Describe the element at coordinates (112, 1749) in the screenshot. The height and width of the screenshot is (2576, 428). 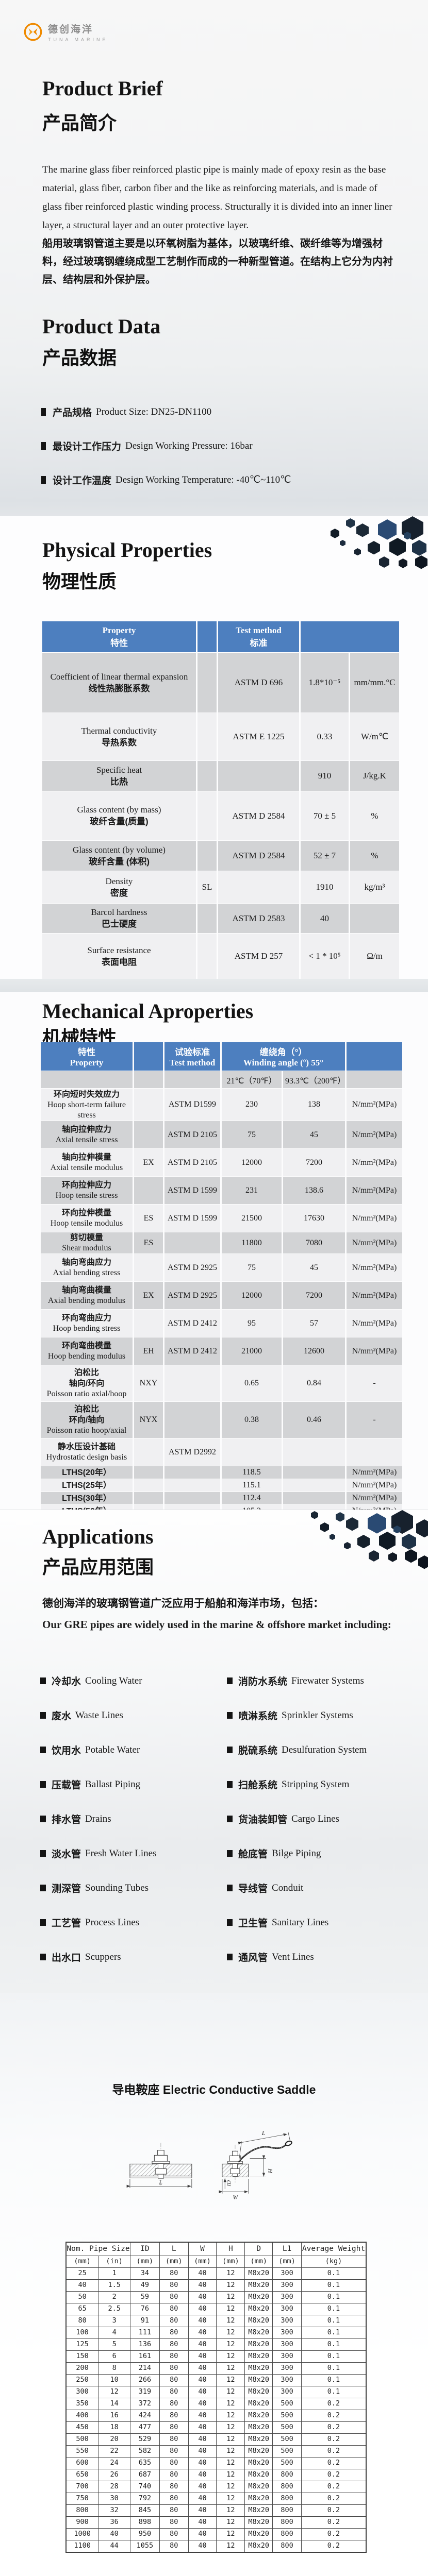
I see `application-label-en: Potable Water` at that location.